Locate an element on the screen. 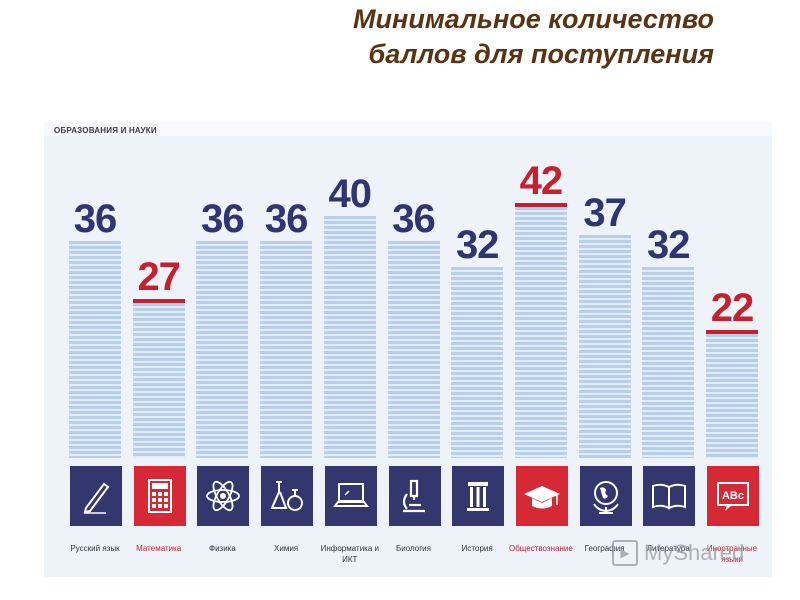 The width and height of the screenshot is (800, 600). book-icon is located at coordinates (669, 496).